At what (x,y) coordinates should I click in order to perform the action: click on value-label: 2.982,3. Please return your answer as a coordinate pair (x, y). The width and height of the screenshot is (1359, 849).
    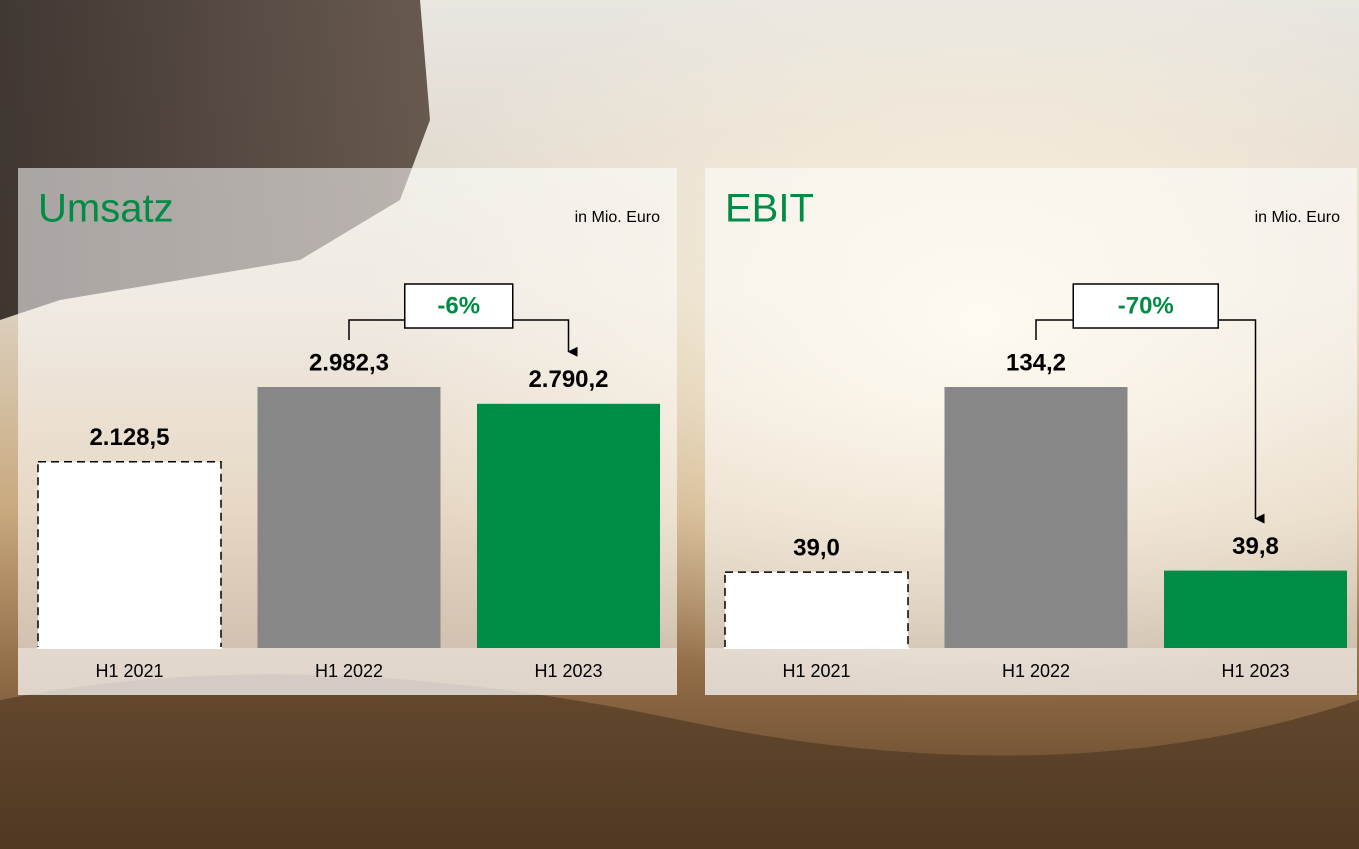
    Looking at the image, I should click on (349, 362).